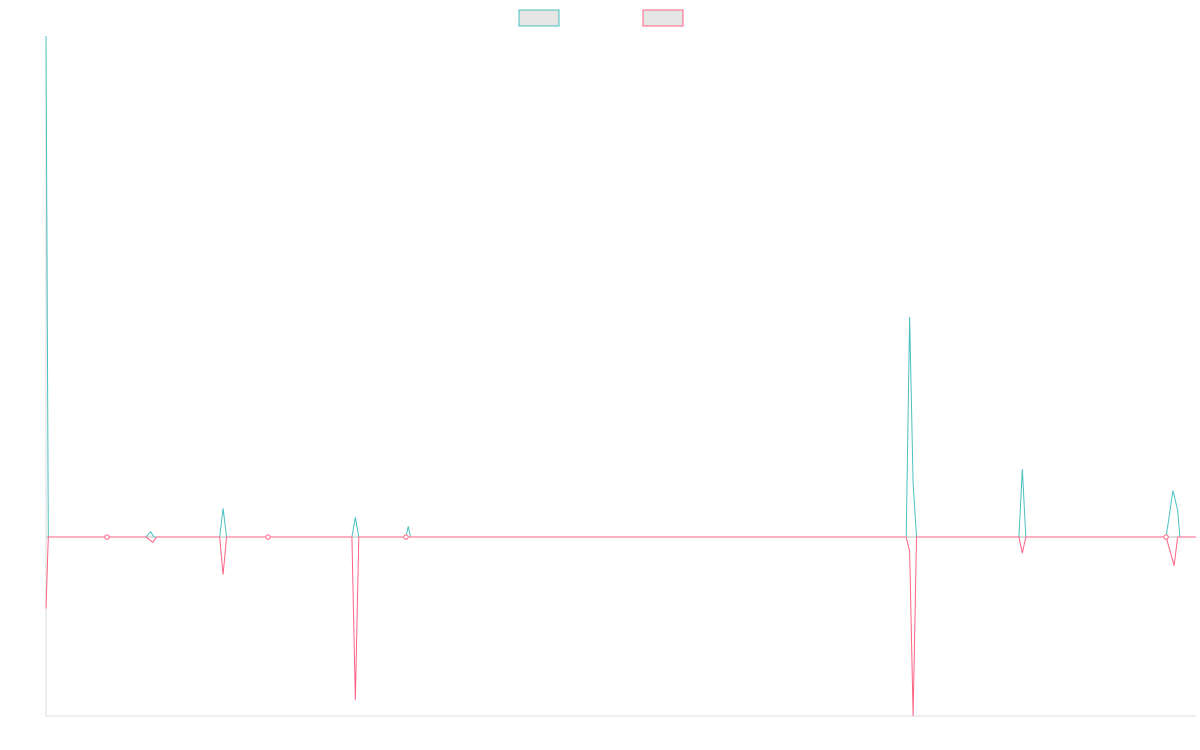  I want to click on legend, so click(601, 18).